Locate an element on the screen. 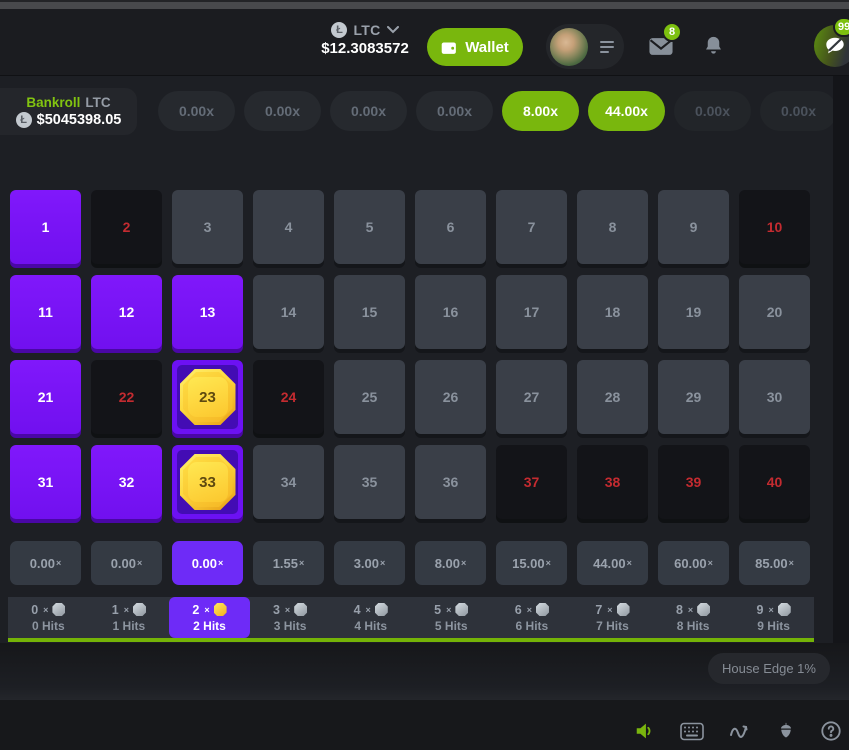 Image resolution: width=849 pixels, height=750 pixels. cell-number: 39 is located at coordinates (693, 482).